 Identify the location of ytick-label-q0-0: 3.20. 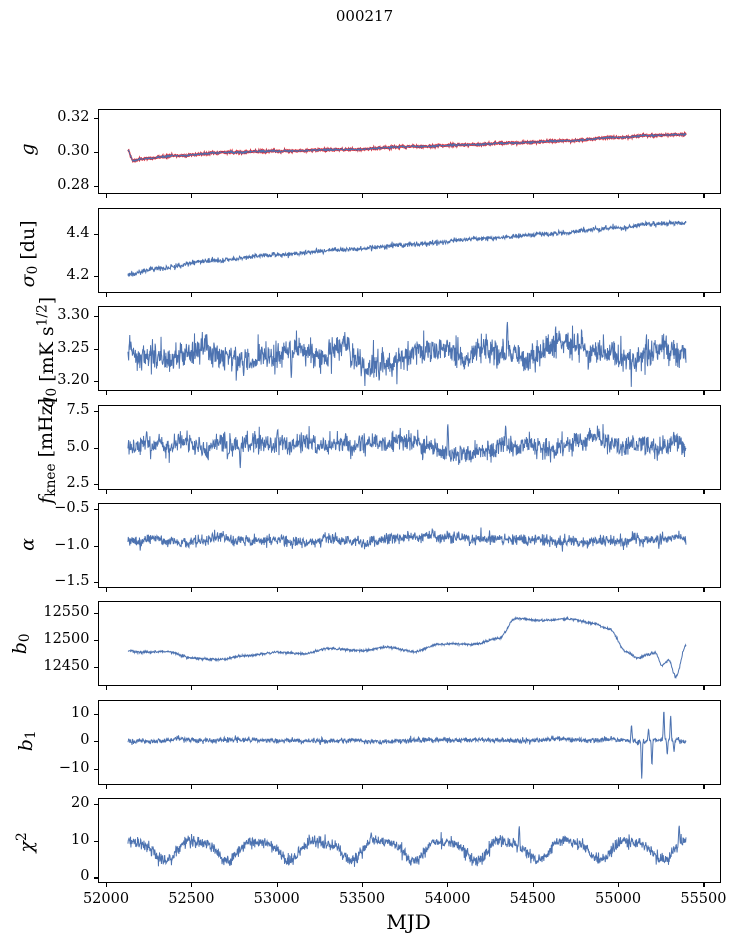
(73, 380).